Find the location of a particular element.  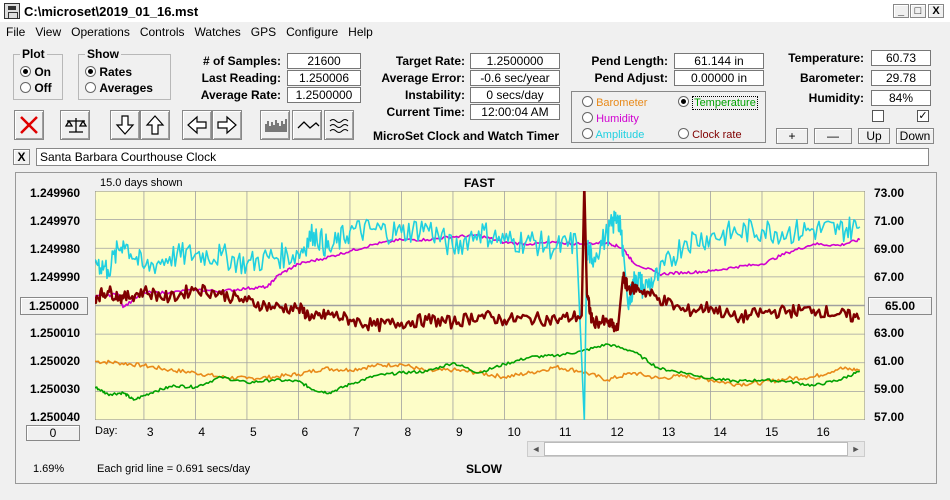

pend-adjust-label: Pend Adjust: is located at coordinates (631, 78).